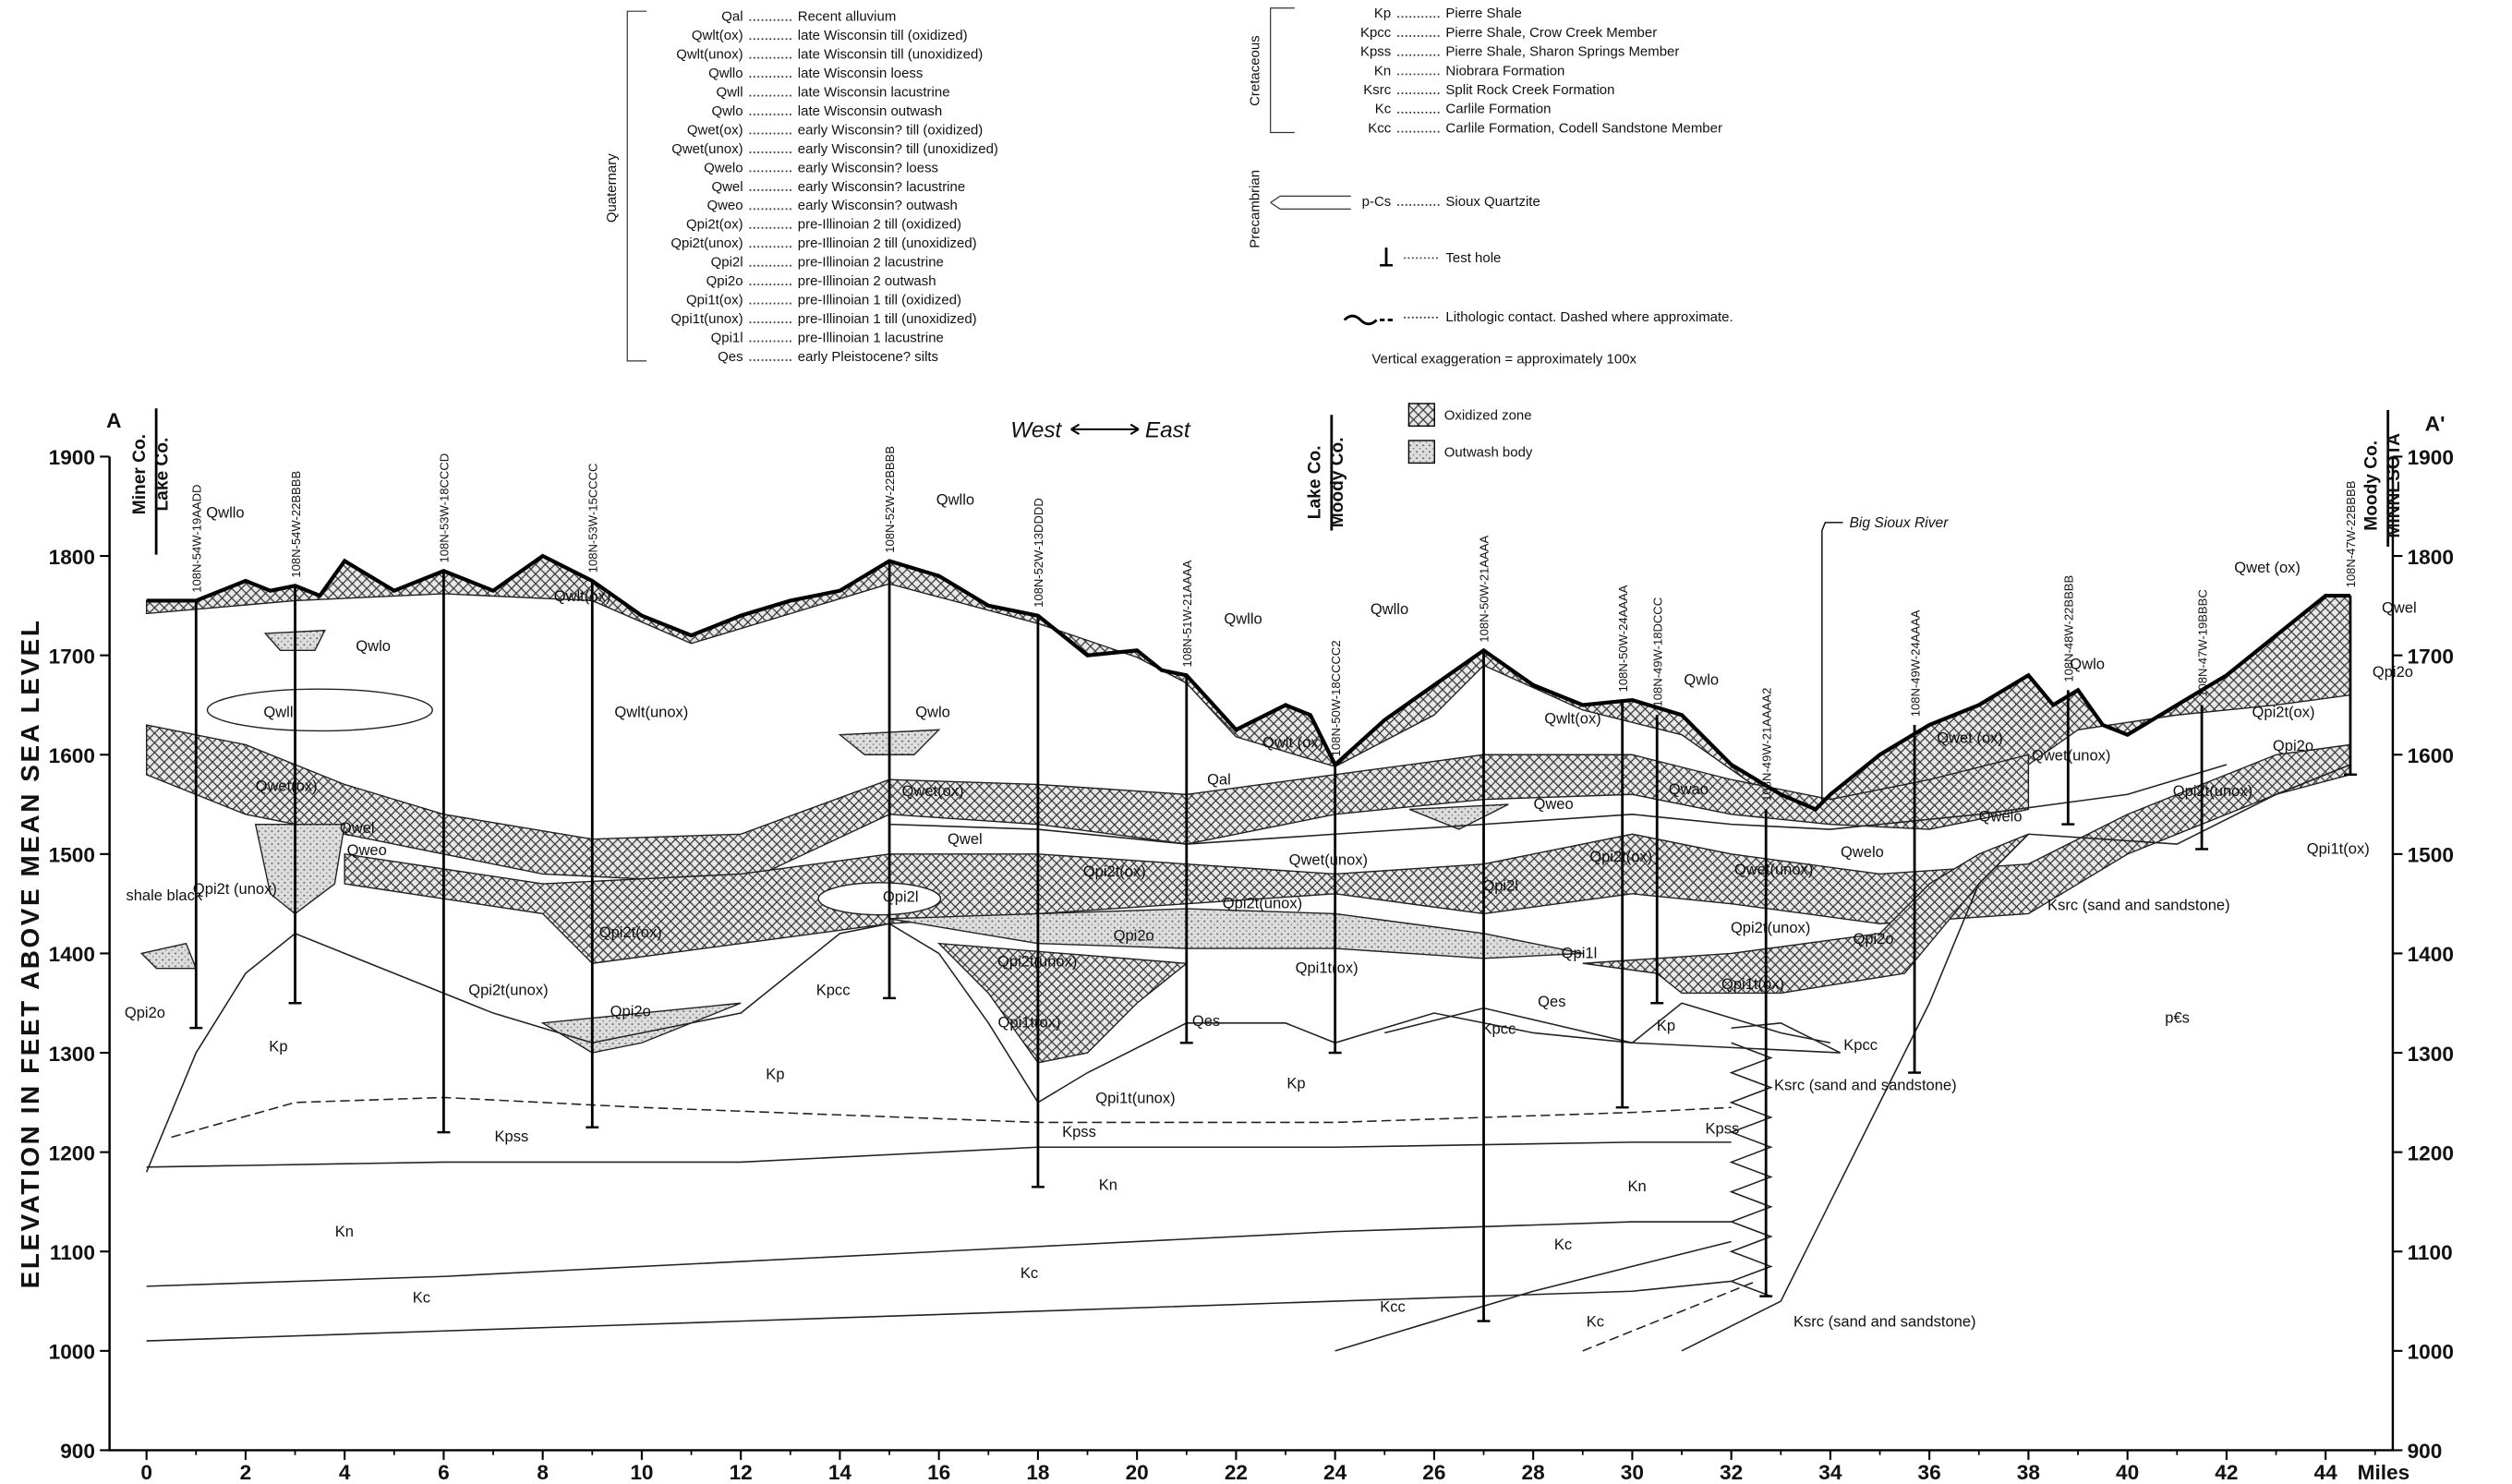 This screenshot has width=2512, height=1484. Describe the element at coordinates (707, 149) in the screenshot. I see `legend-code: Qwet(unox)` at that location.